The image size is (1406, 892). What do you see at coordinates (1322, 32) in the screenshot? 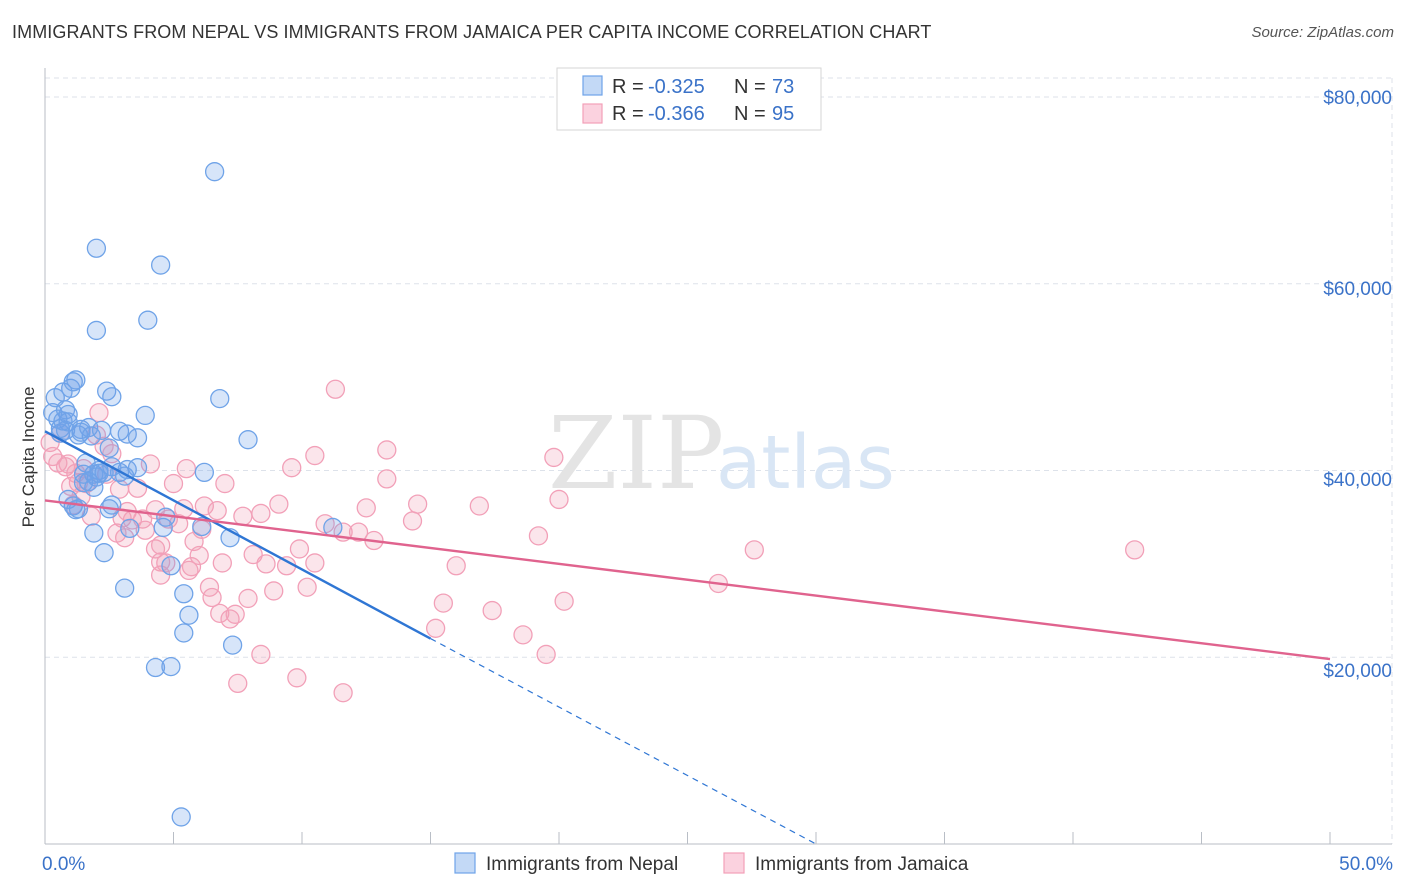
I see `source-credit: Source: ZipAtlas.com` at bounding box center [1322, 32].